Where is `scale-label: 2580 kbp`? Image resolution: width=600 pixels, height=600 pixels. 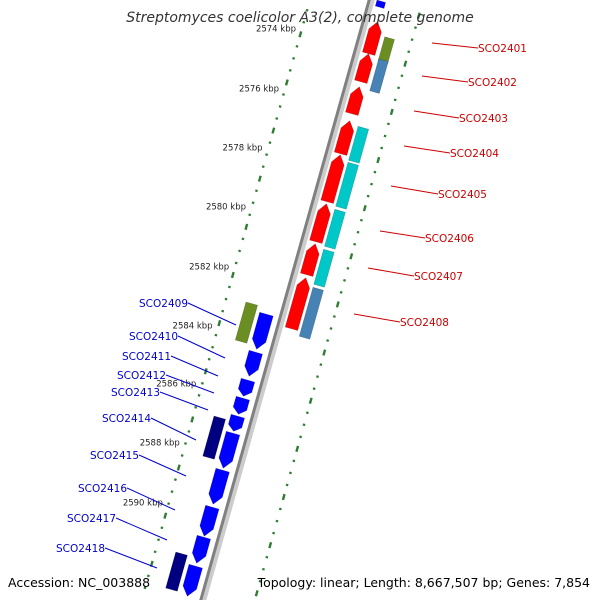
scale-label: 2580 kbp is located at coordinates (226, 208).